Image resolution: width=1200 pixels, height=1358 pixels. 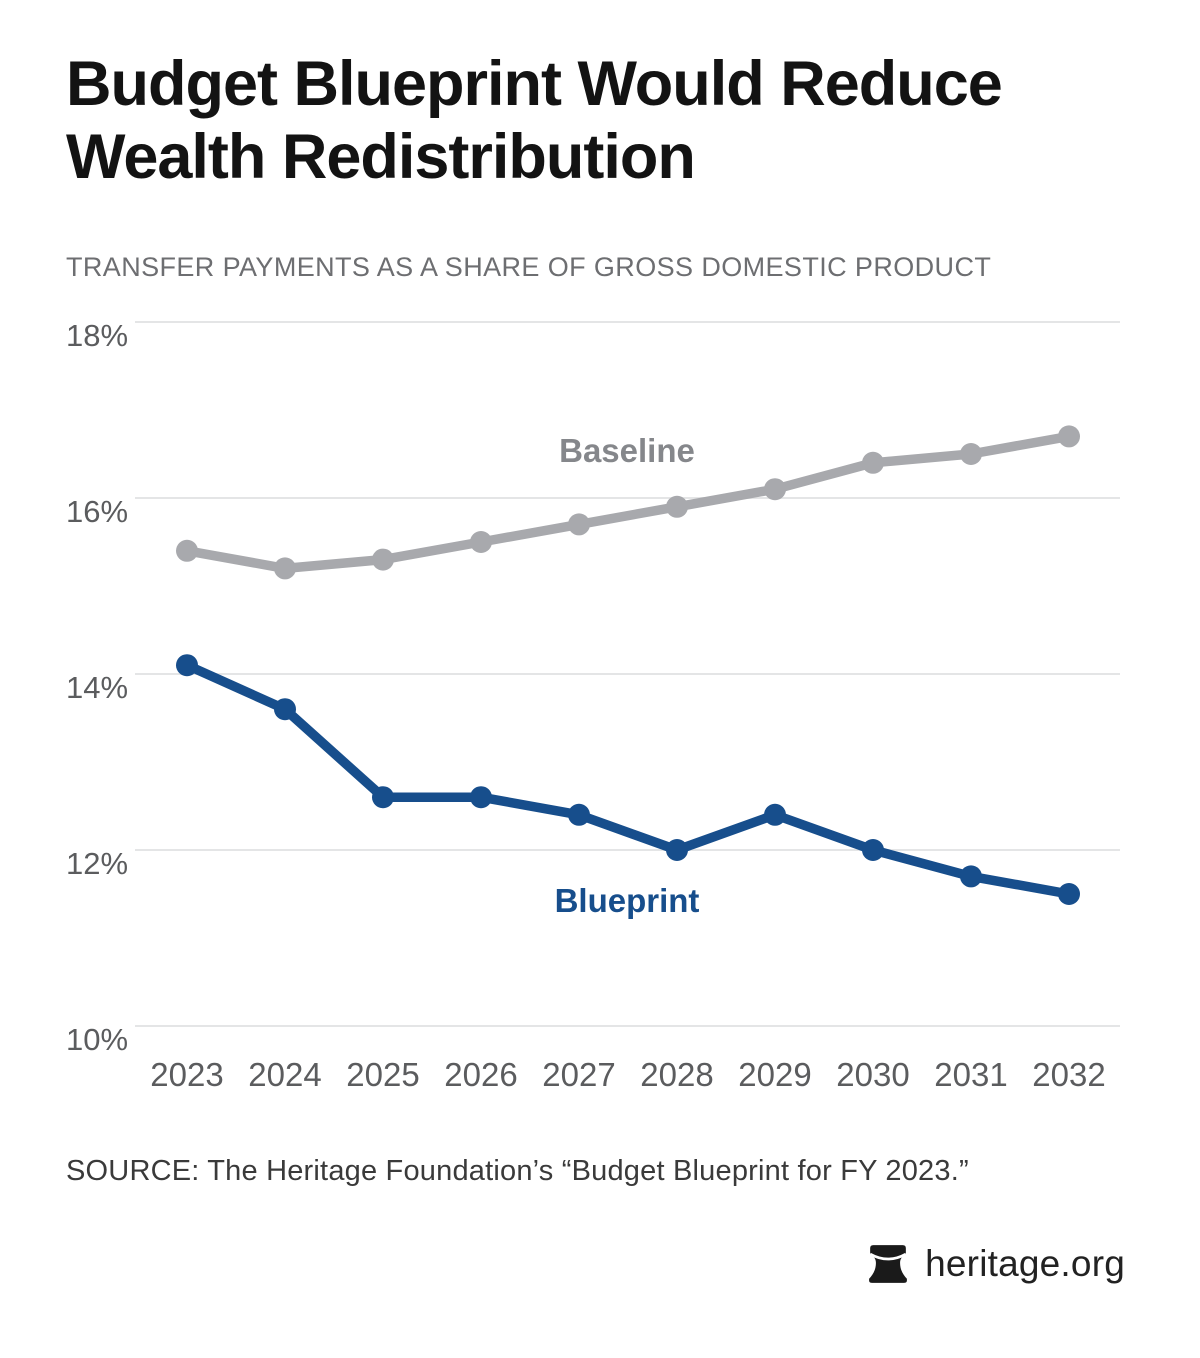 What do you see at coordinates (382, 1074) in the screenshot?
I see `x-tick-label: 2025` at bounding box center [382, 1074].